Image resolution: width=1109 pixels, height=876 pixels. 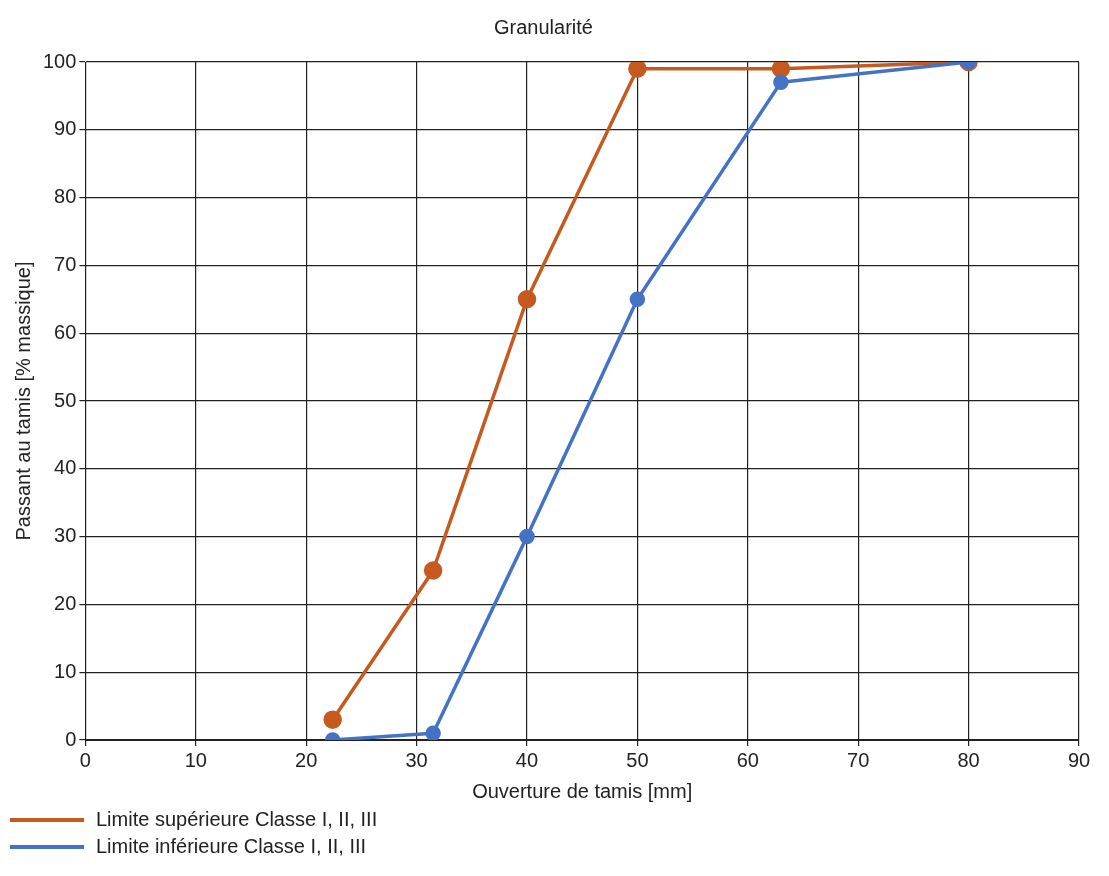 What do you see at coordinates (65, 535) in the screenshot?
I see `y-tick-label: 30` at bounding box center [65, 535].